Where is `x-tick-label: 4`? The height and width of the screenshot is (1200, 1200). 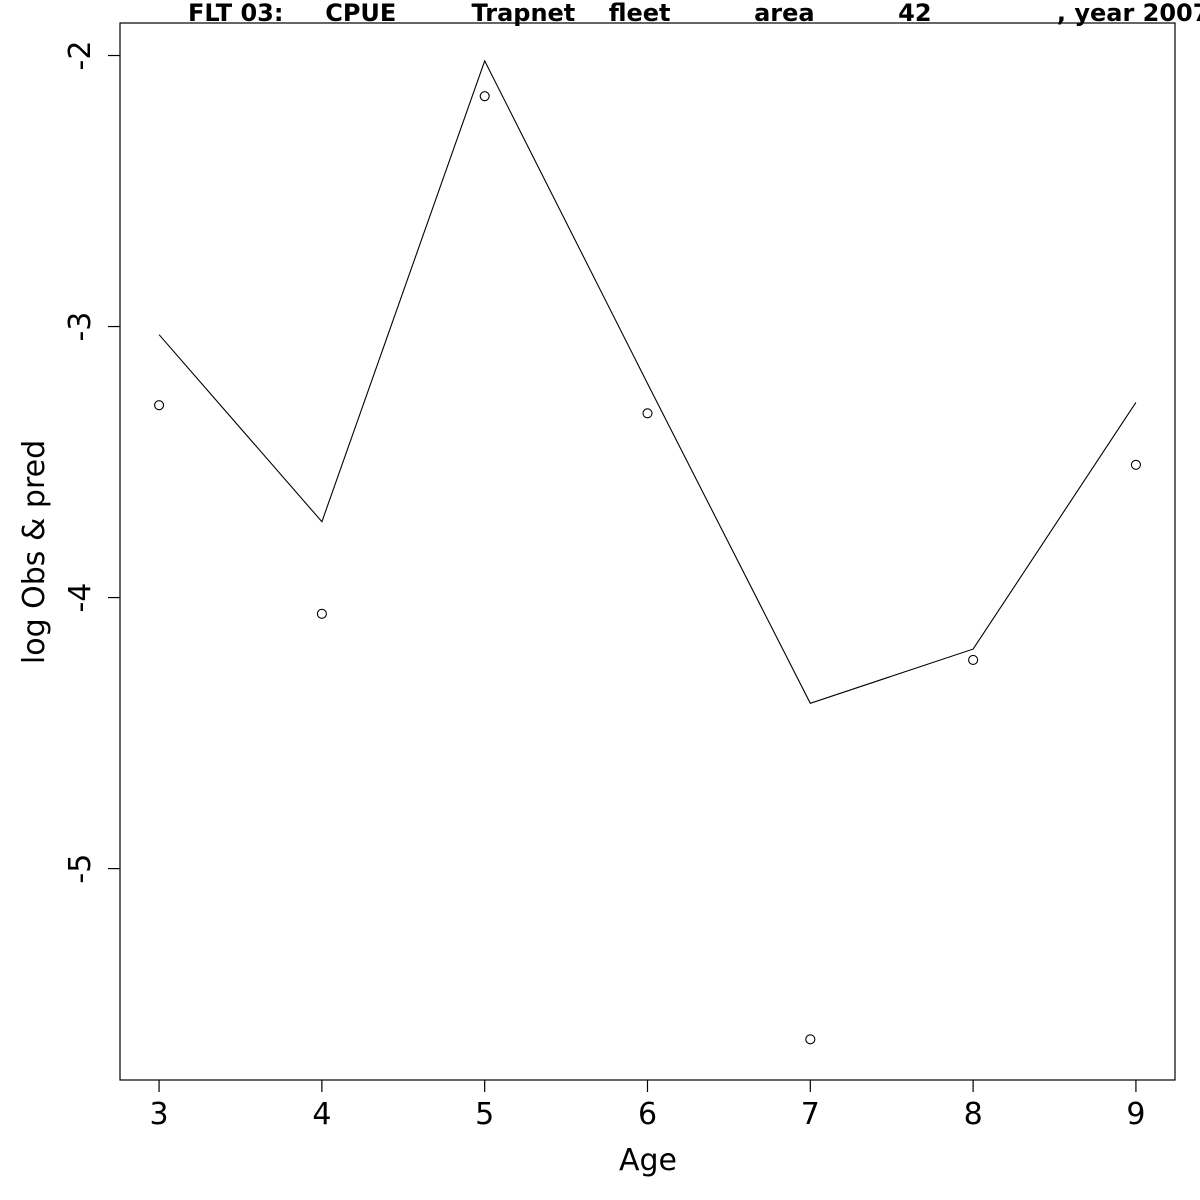
x-tick-label: 4 is located at coordinates (321, 1114).